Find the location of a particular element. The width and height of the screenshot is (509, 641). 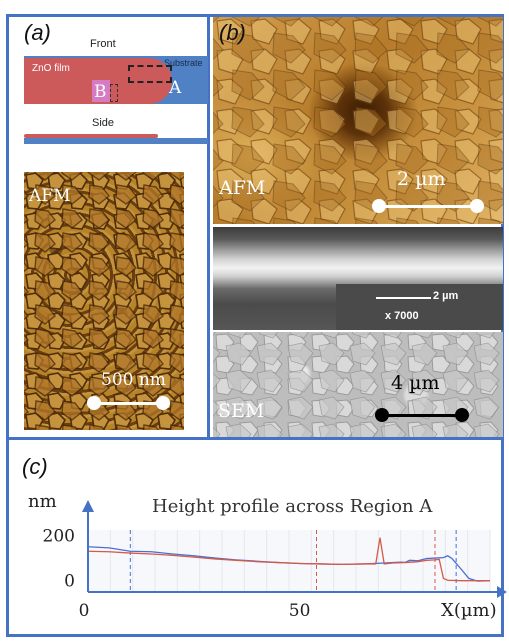

sem-cross-section-image is located at coordinates (358, 278).